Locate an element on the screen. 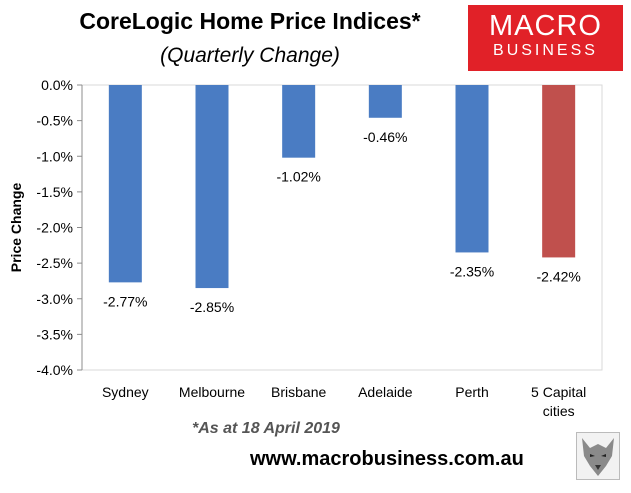  data-label: -2.42% is located at coordinates (558, 276).